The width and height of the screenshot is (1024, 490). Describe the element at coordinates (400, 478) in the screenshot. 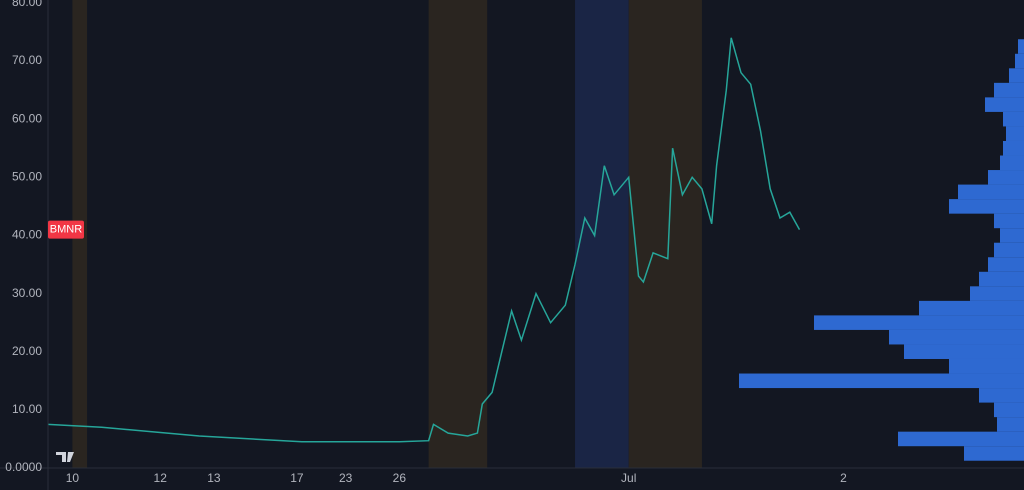

I see `x-tick-label: 26` at that location.